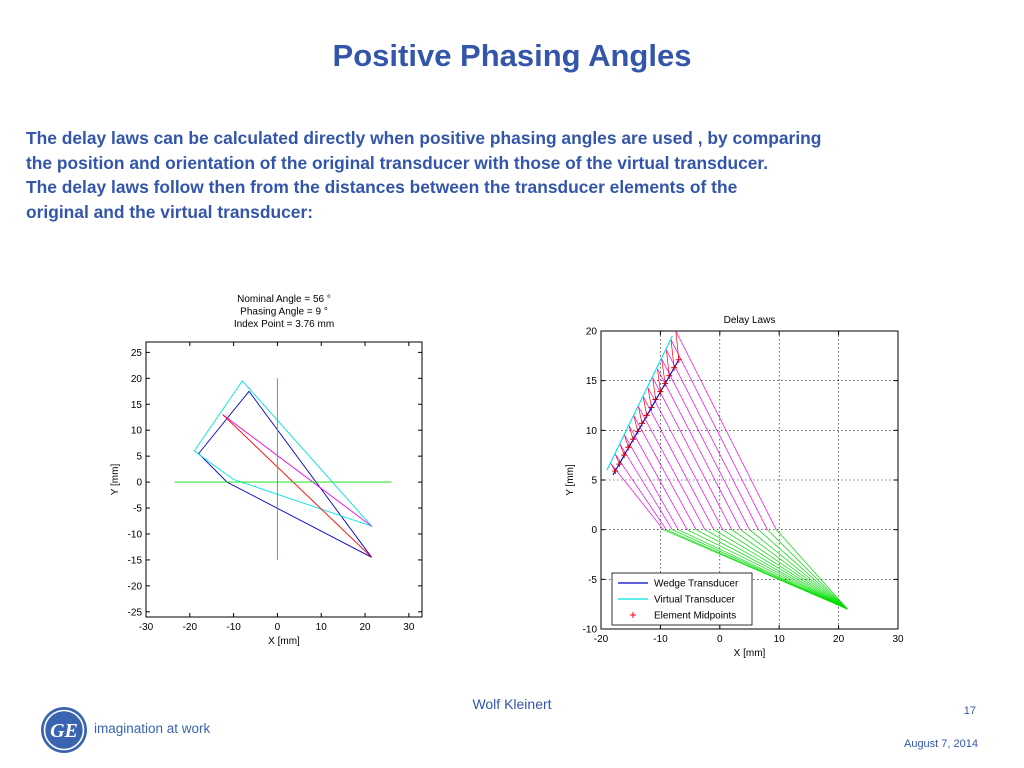 This screenshot has height=768, width=1024. What do you see at coordinates (969, 711) in the screenshot?
I see `page-number: 17` at bounding box center [969, 711].